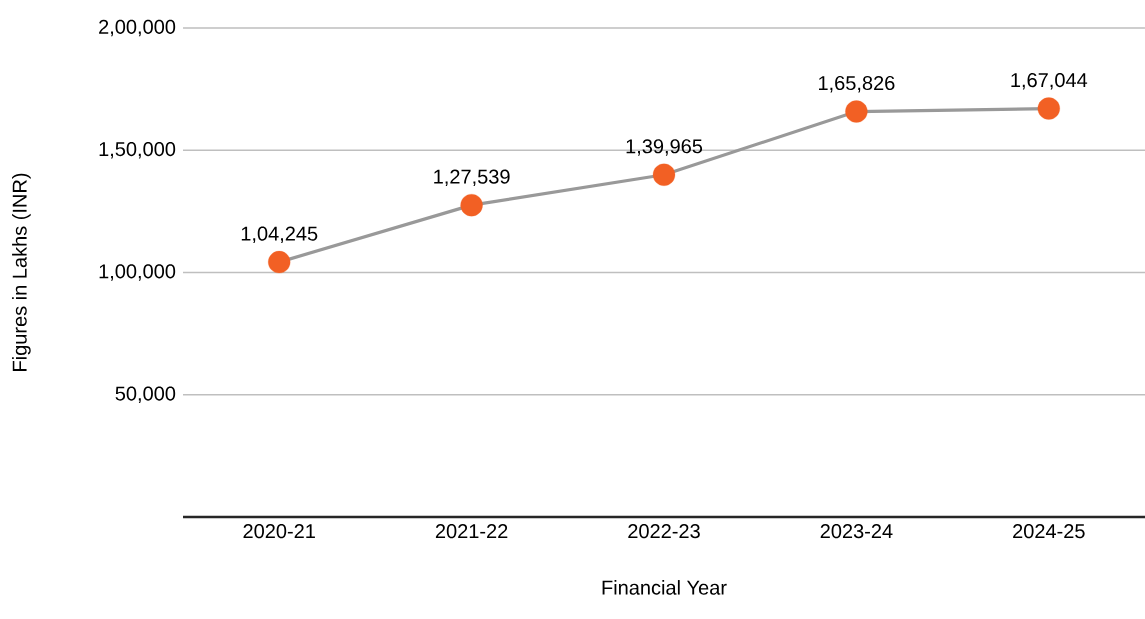 The height and width of the screenshot is (619, 1145). What do you see at coordinates (137, 28) in the screenshot?
I see `y-tick-label: 2,00,000` at bounding box center [137, 28].